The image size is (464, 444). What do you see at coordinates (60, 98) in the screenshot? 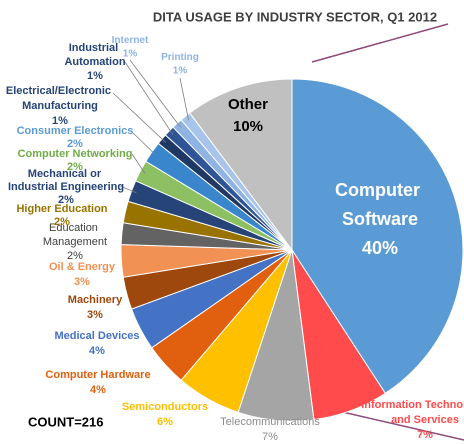
I see `slice-label: Electrical/Electronic Manufacturing` at bounding box center [60, 98].